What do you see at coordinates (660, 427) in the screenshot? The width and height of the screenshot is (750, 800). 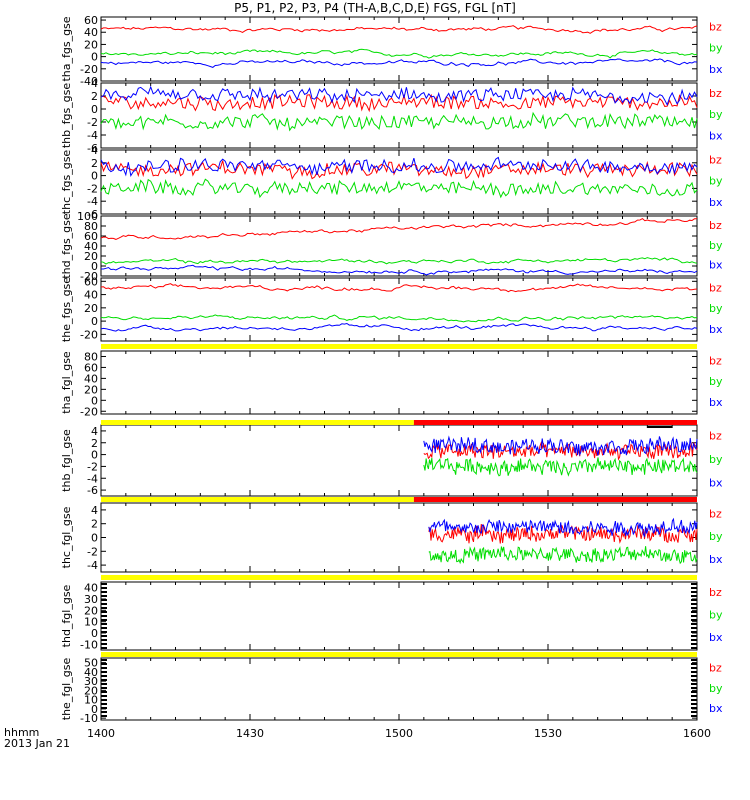 I see `flag-bar-black` at bounding box center [660, 427].